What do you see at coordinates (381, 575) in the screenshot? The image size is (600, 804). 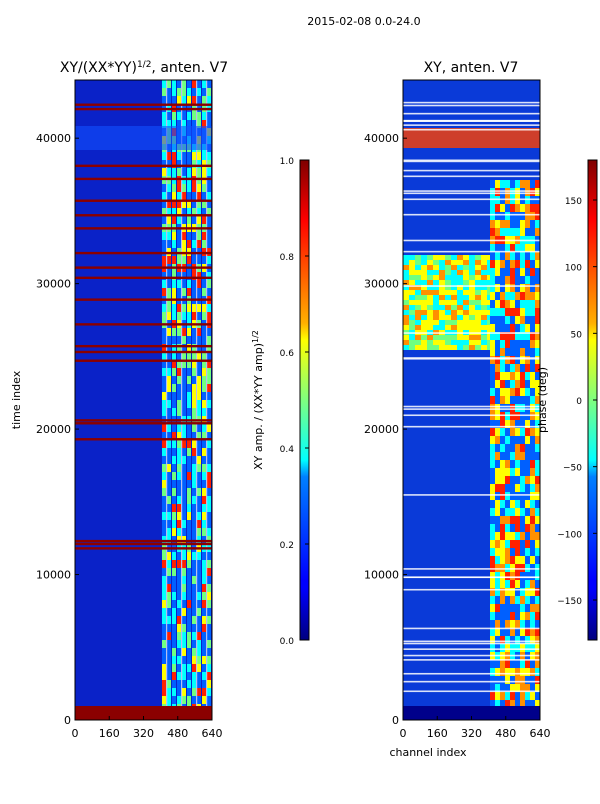 I see `y-tick-label: 10000` at bounding box center [381, 575].